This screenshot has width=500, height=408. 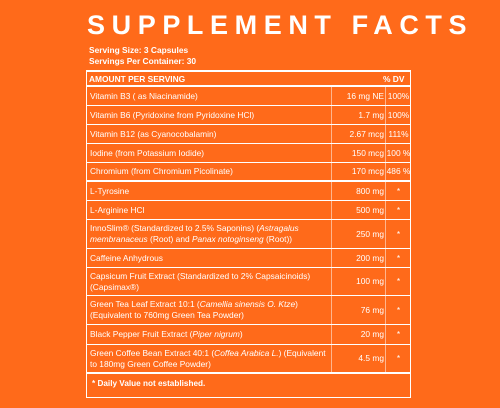 I want to click on nutrient-amount: 150 mcg, so click(x=367, y=152).